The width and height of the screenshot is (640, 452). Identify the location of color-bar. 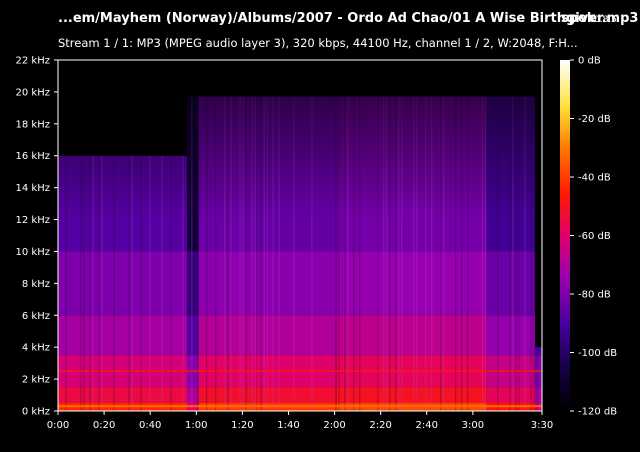
(565, 235).